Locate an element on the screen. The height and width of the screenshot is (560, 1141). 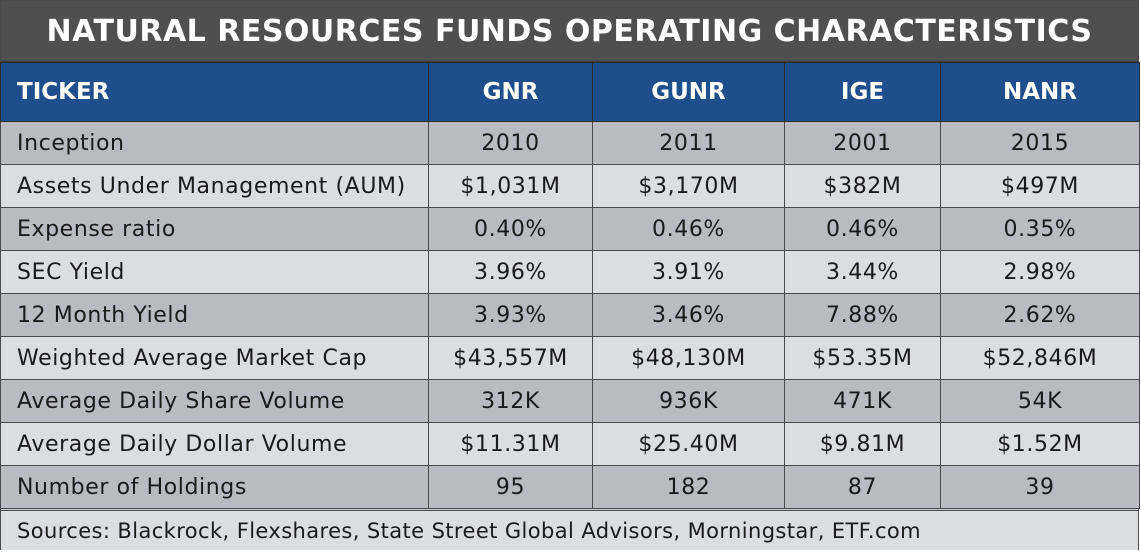
row-label: Inception is located at coordinates (214, 143).